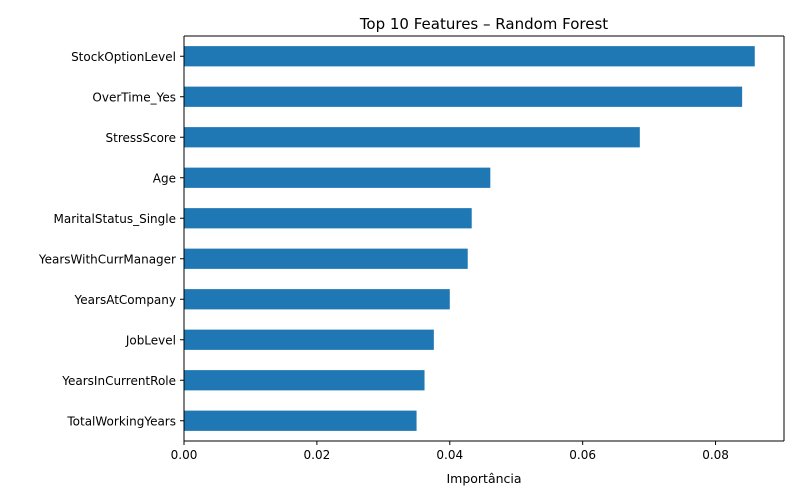 The height and width of the screenshot is (504, 800). Describe the element at coordinates (582, 455) in the screenshot. I see `x-tick-label: 0.06` at that location.